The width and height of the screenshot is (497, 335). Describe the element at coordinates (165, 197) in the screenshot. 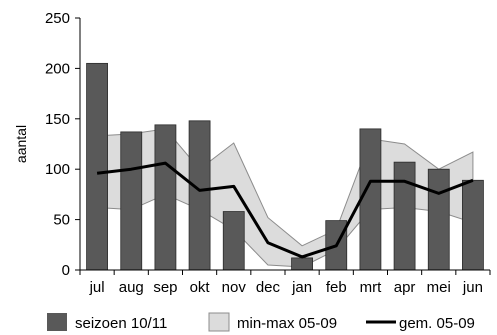

I see `bar-sep` at that location.